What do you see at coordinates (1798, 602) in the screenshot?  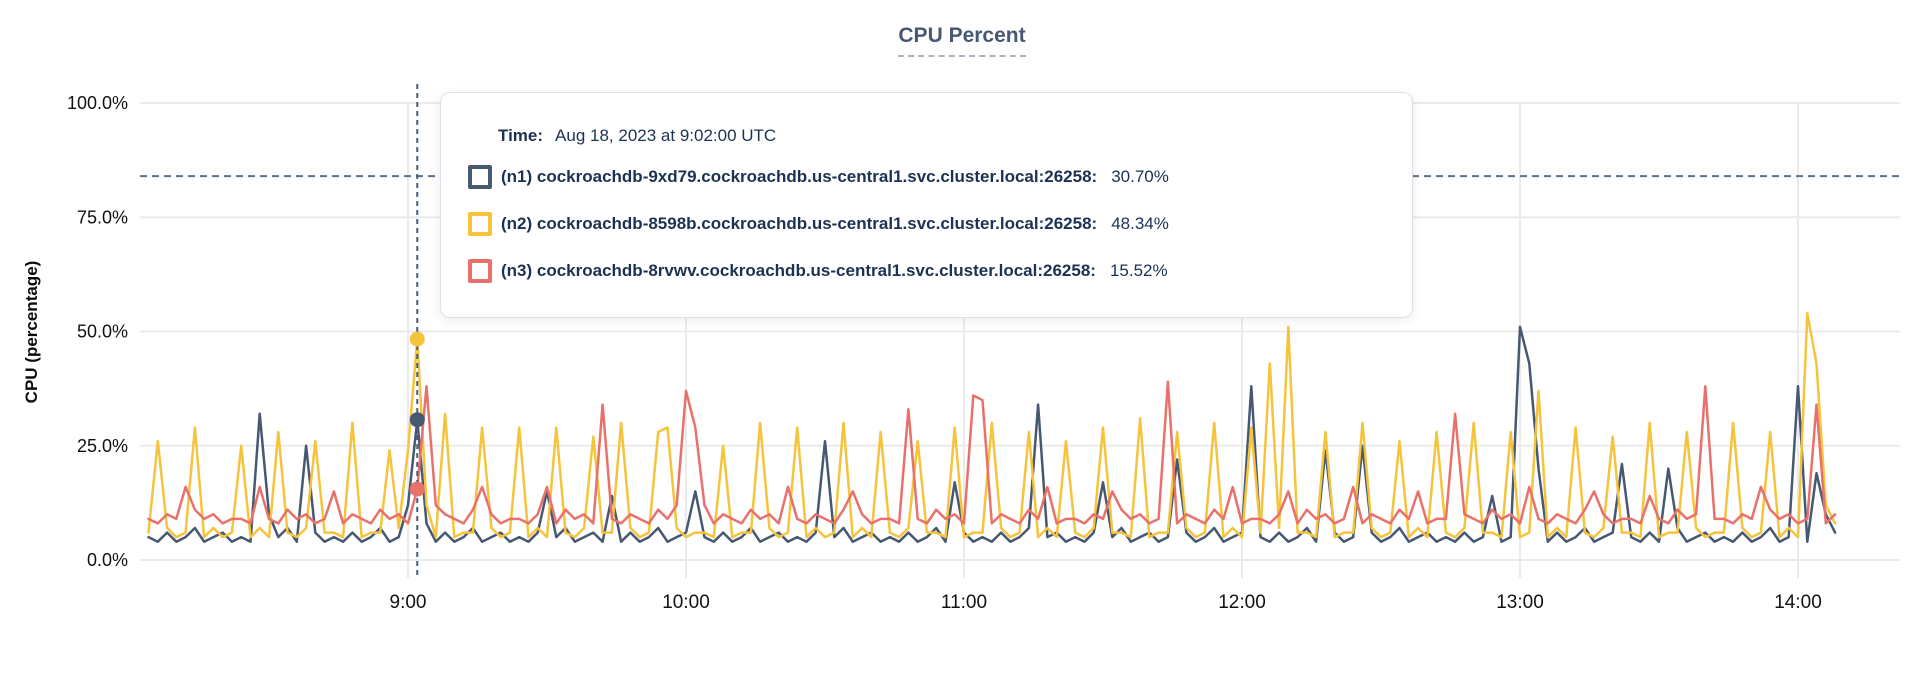 I see `x-tick-label: 14:00` at bounding box center [1798, 602].